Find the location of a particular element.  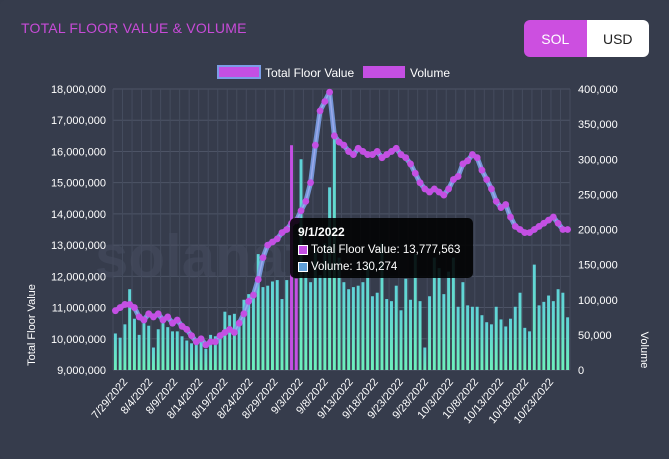

usd-button: USD is located at coordinates (617, 38).